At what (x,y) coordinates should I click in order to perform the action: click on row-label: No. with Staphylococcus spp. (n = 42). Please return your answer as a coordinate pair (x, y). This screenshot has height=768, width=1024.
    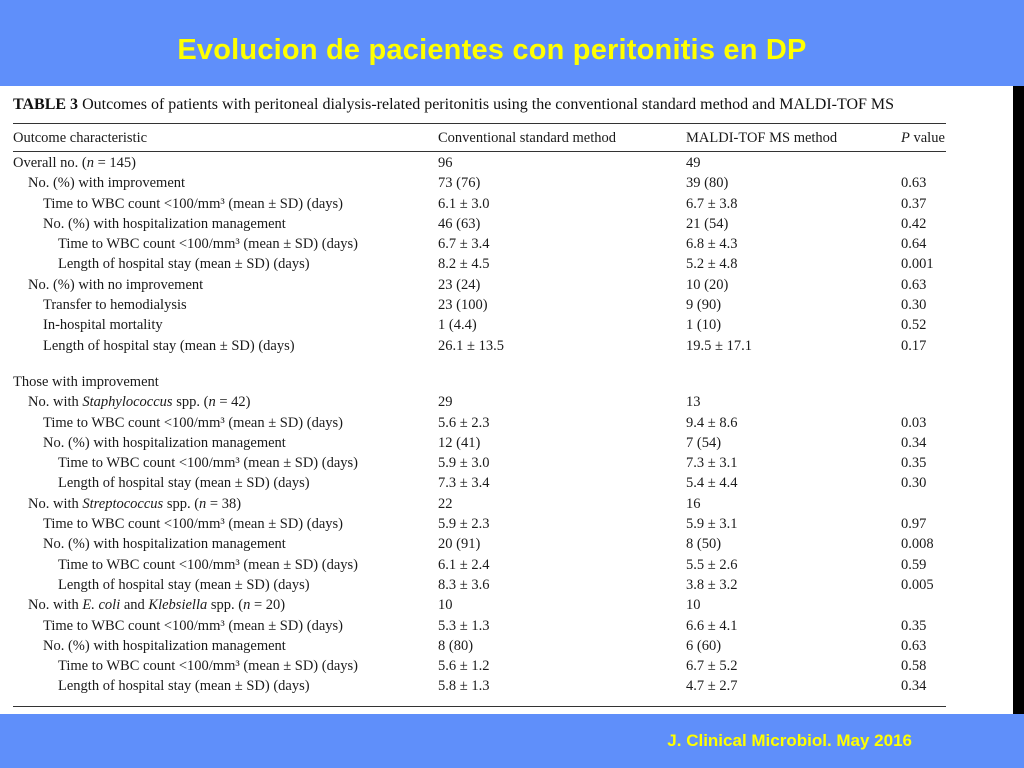
    Looking at the image, I should click on (139, 402).